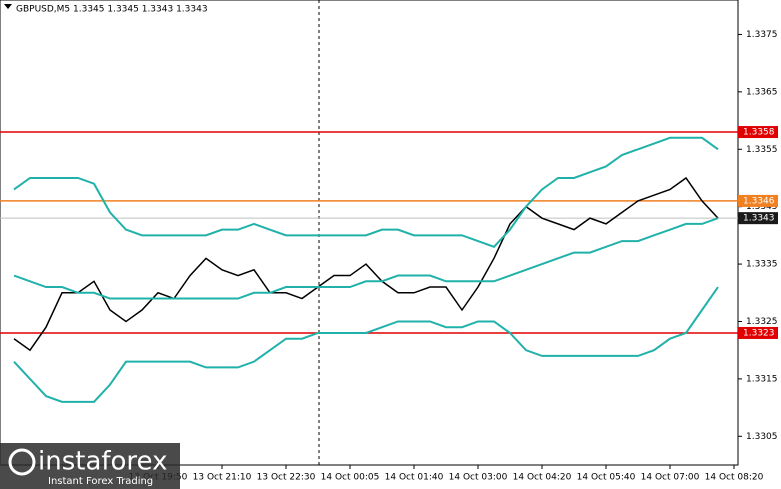 This screenshot has height=489, width=781. What do you see at coordinates (286, 478) in the screenshot?
I see `x-tick-label: 13 Oct 22:30` at bounding box center [286, 478].